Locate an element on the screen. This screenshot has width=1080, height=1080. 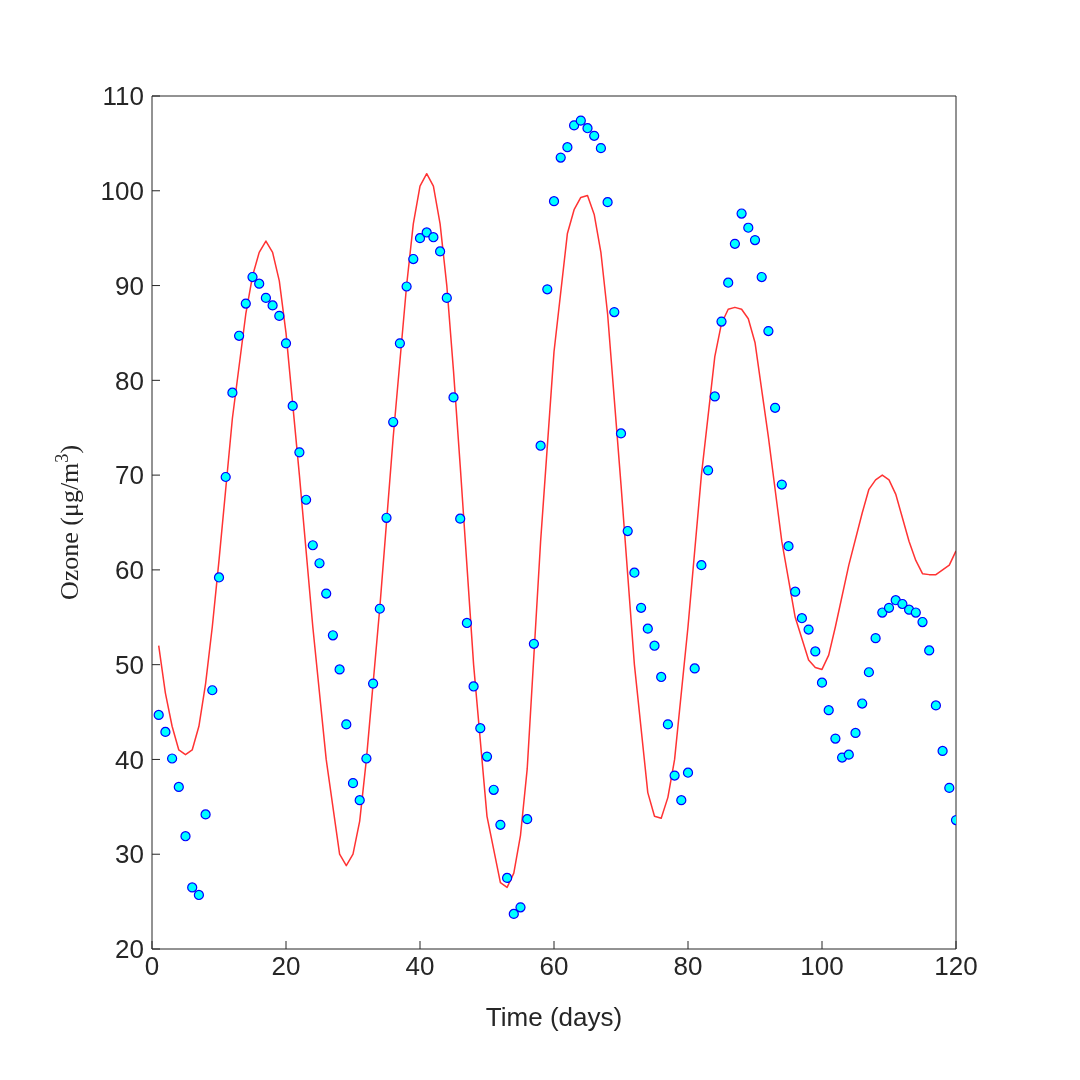
y-tick-label: 50 is located at coordinates (129, 664).